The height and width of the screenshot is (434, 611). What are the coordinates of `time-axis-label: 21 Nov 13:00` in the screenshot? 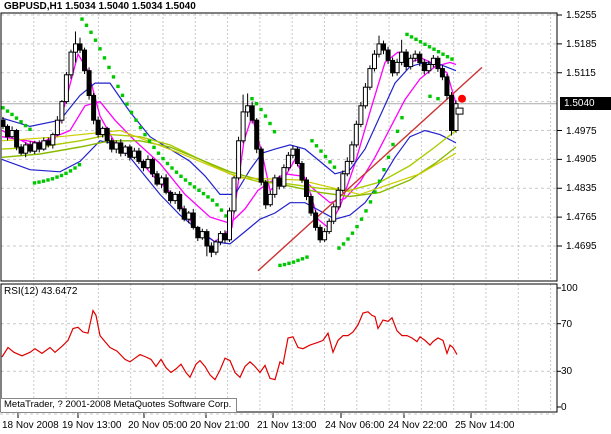 It's located at (287, 425).